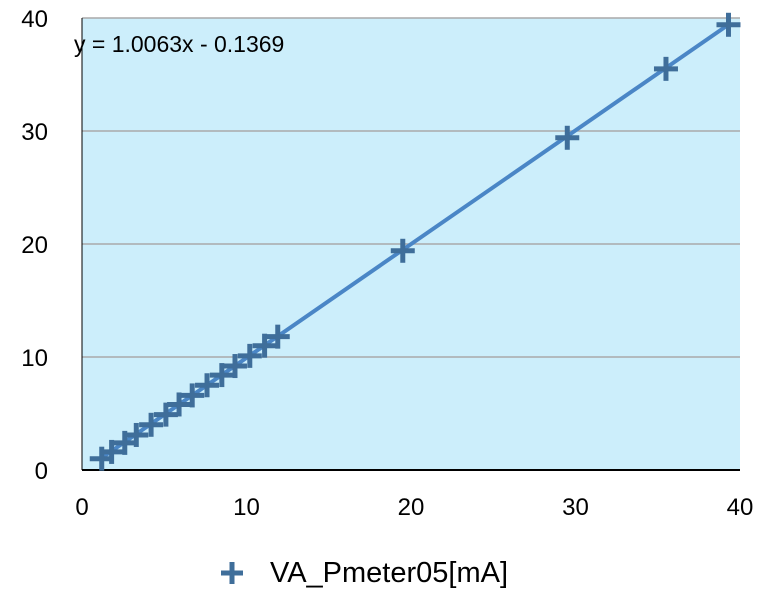 The width and height of the screenshot is (771, 605). Describe the element at coordinates (81, 507) in the screenshot. I see `x-tick-label-0: 0` at that location.